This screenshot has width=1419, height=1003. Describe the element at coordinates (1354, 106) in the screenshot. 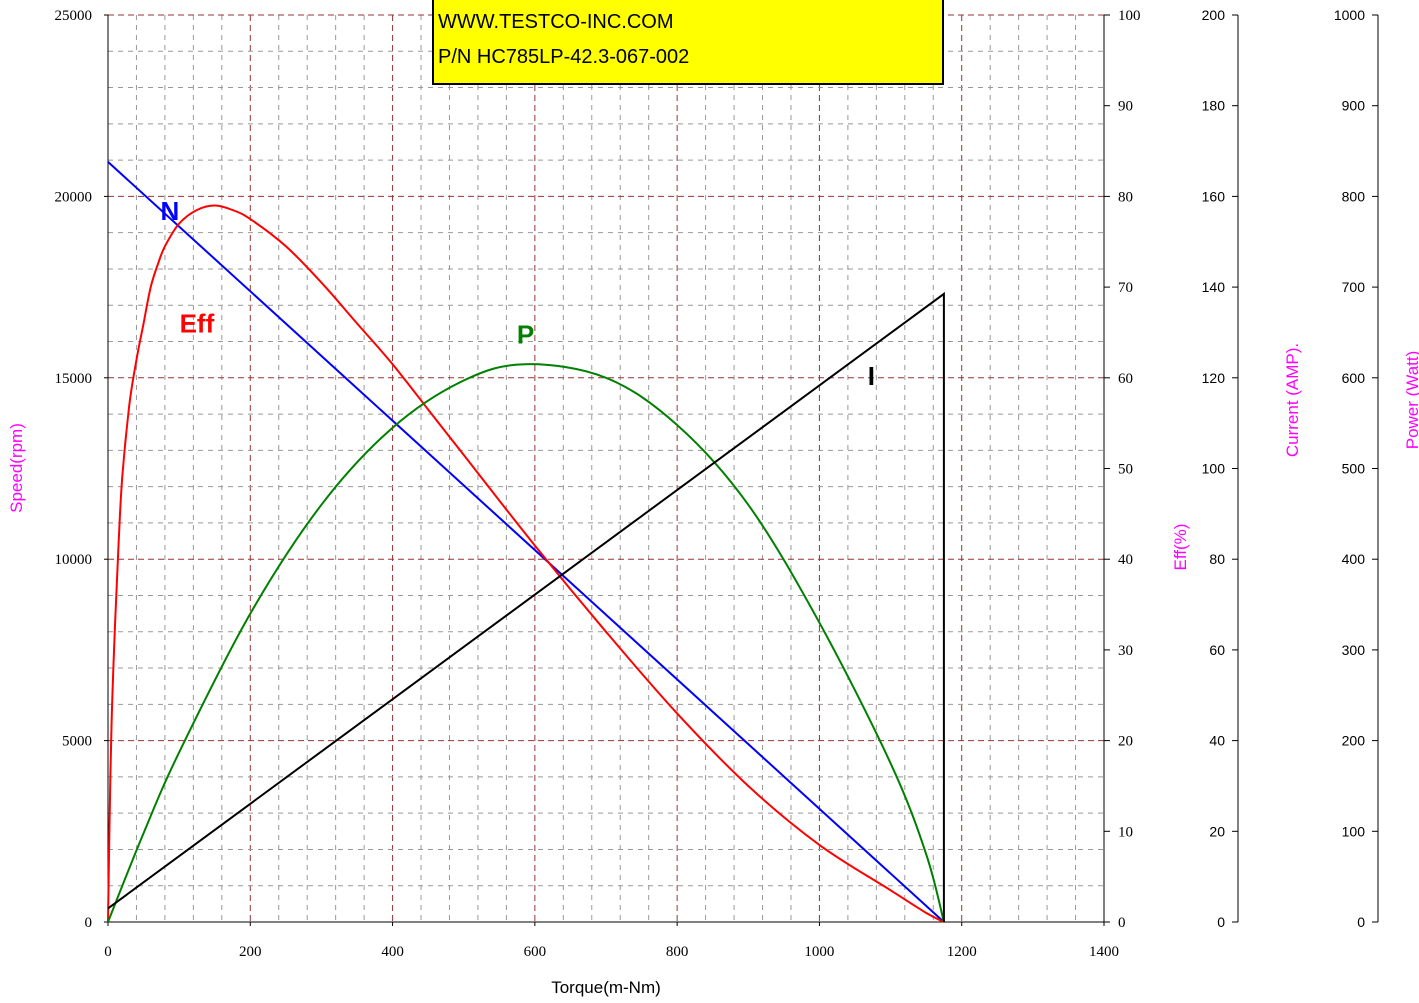

I see `power-tick-label: 900` at that location.